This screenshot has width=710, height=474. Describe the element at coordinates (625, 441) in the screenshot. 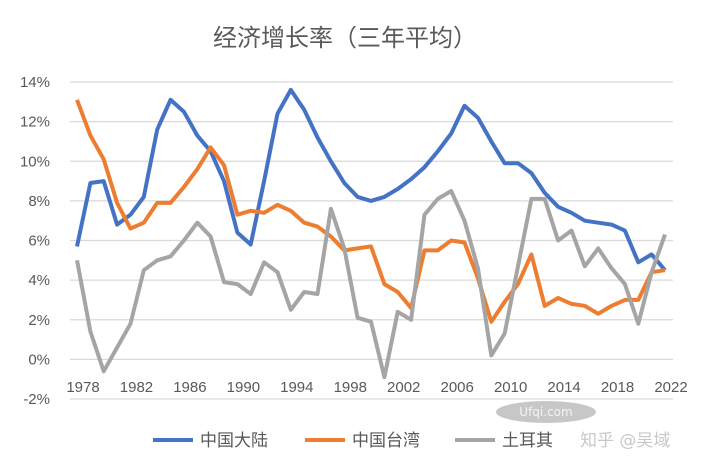

I see `author-watermark: 知乎 @吴域` at that location.